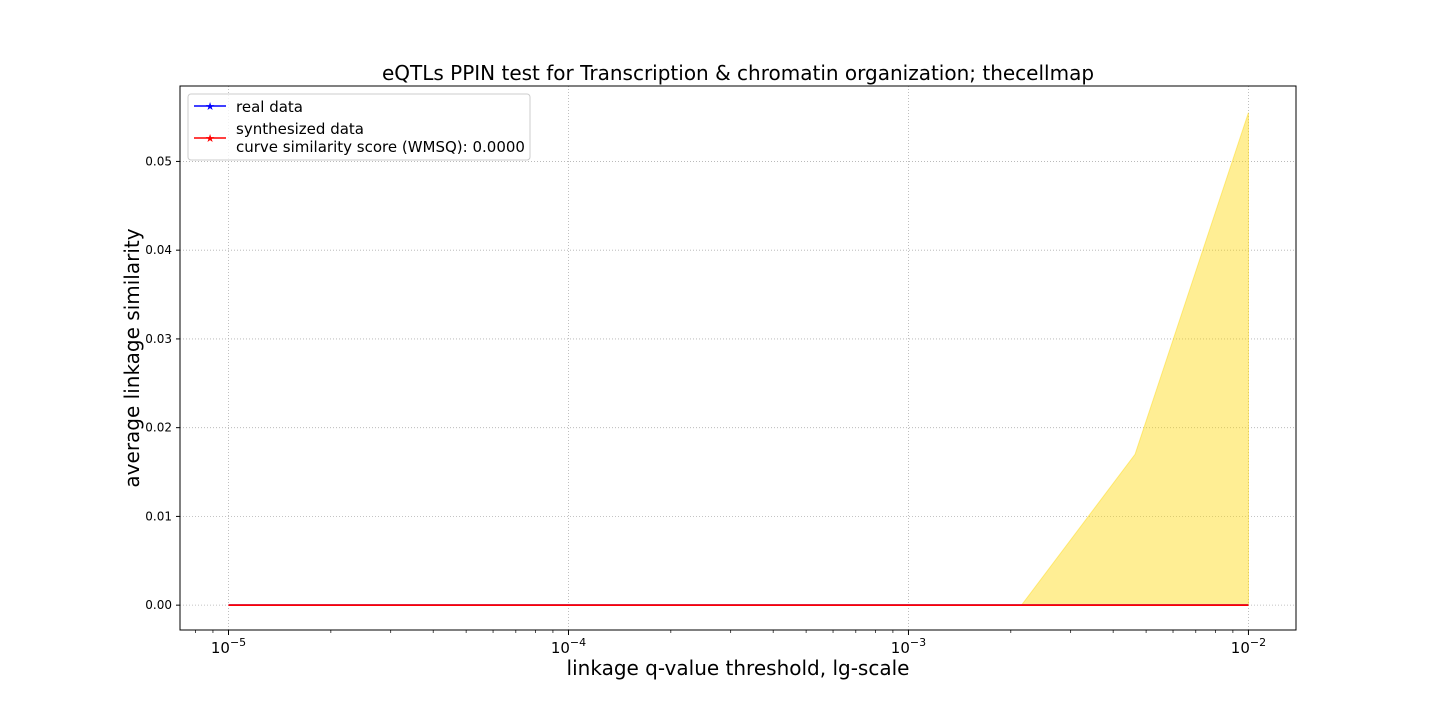 The width and height of the screenshot is (1440, 724). What do you see at coordinates (568, 646) in the screenshot?
I see `x-tick-label: 10⁻⁴` at bounding box center [568, 646].